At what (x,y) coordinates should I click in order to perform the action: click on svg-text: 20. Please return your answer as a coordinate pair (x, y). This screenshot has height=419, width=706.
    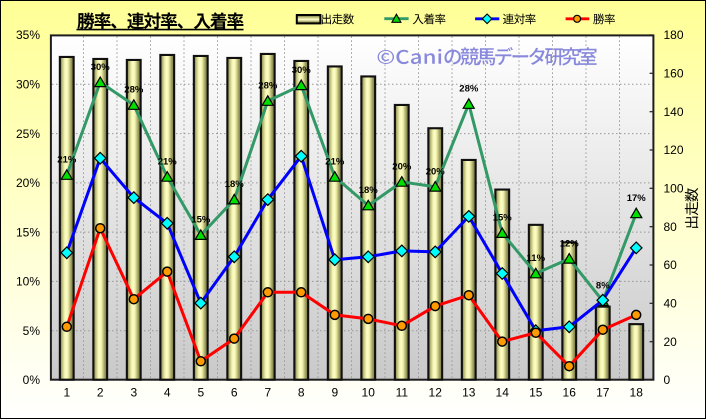
    Looking at the image, I should click on (671, 342).